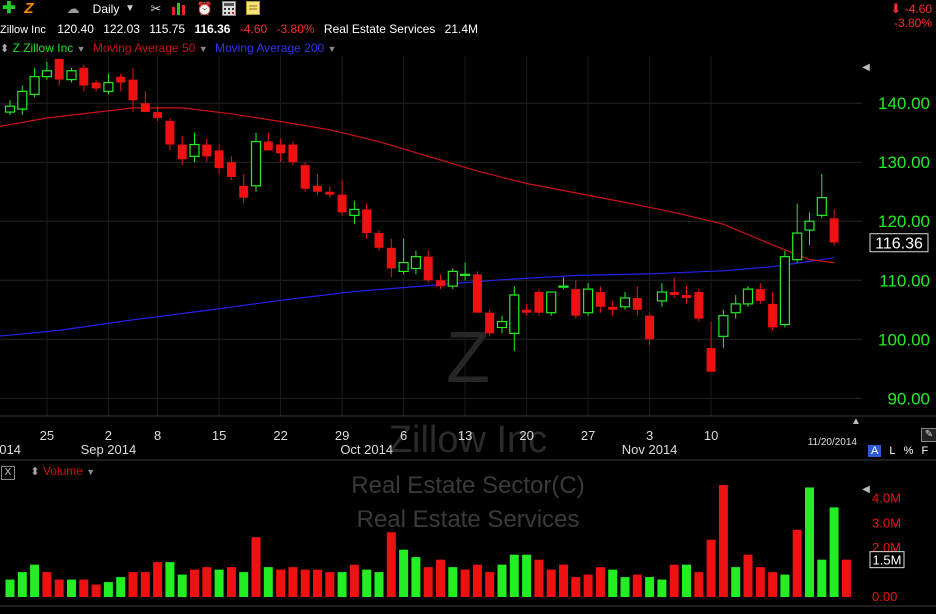 This screenshot has width=936, height=614. I want to click on legend-ma200: Moving Average 200, so click(269, 48).